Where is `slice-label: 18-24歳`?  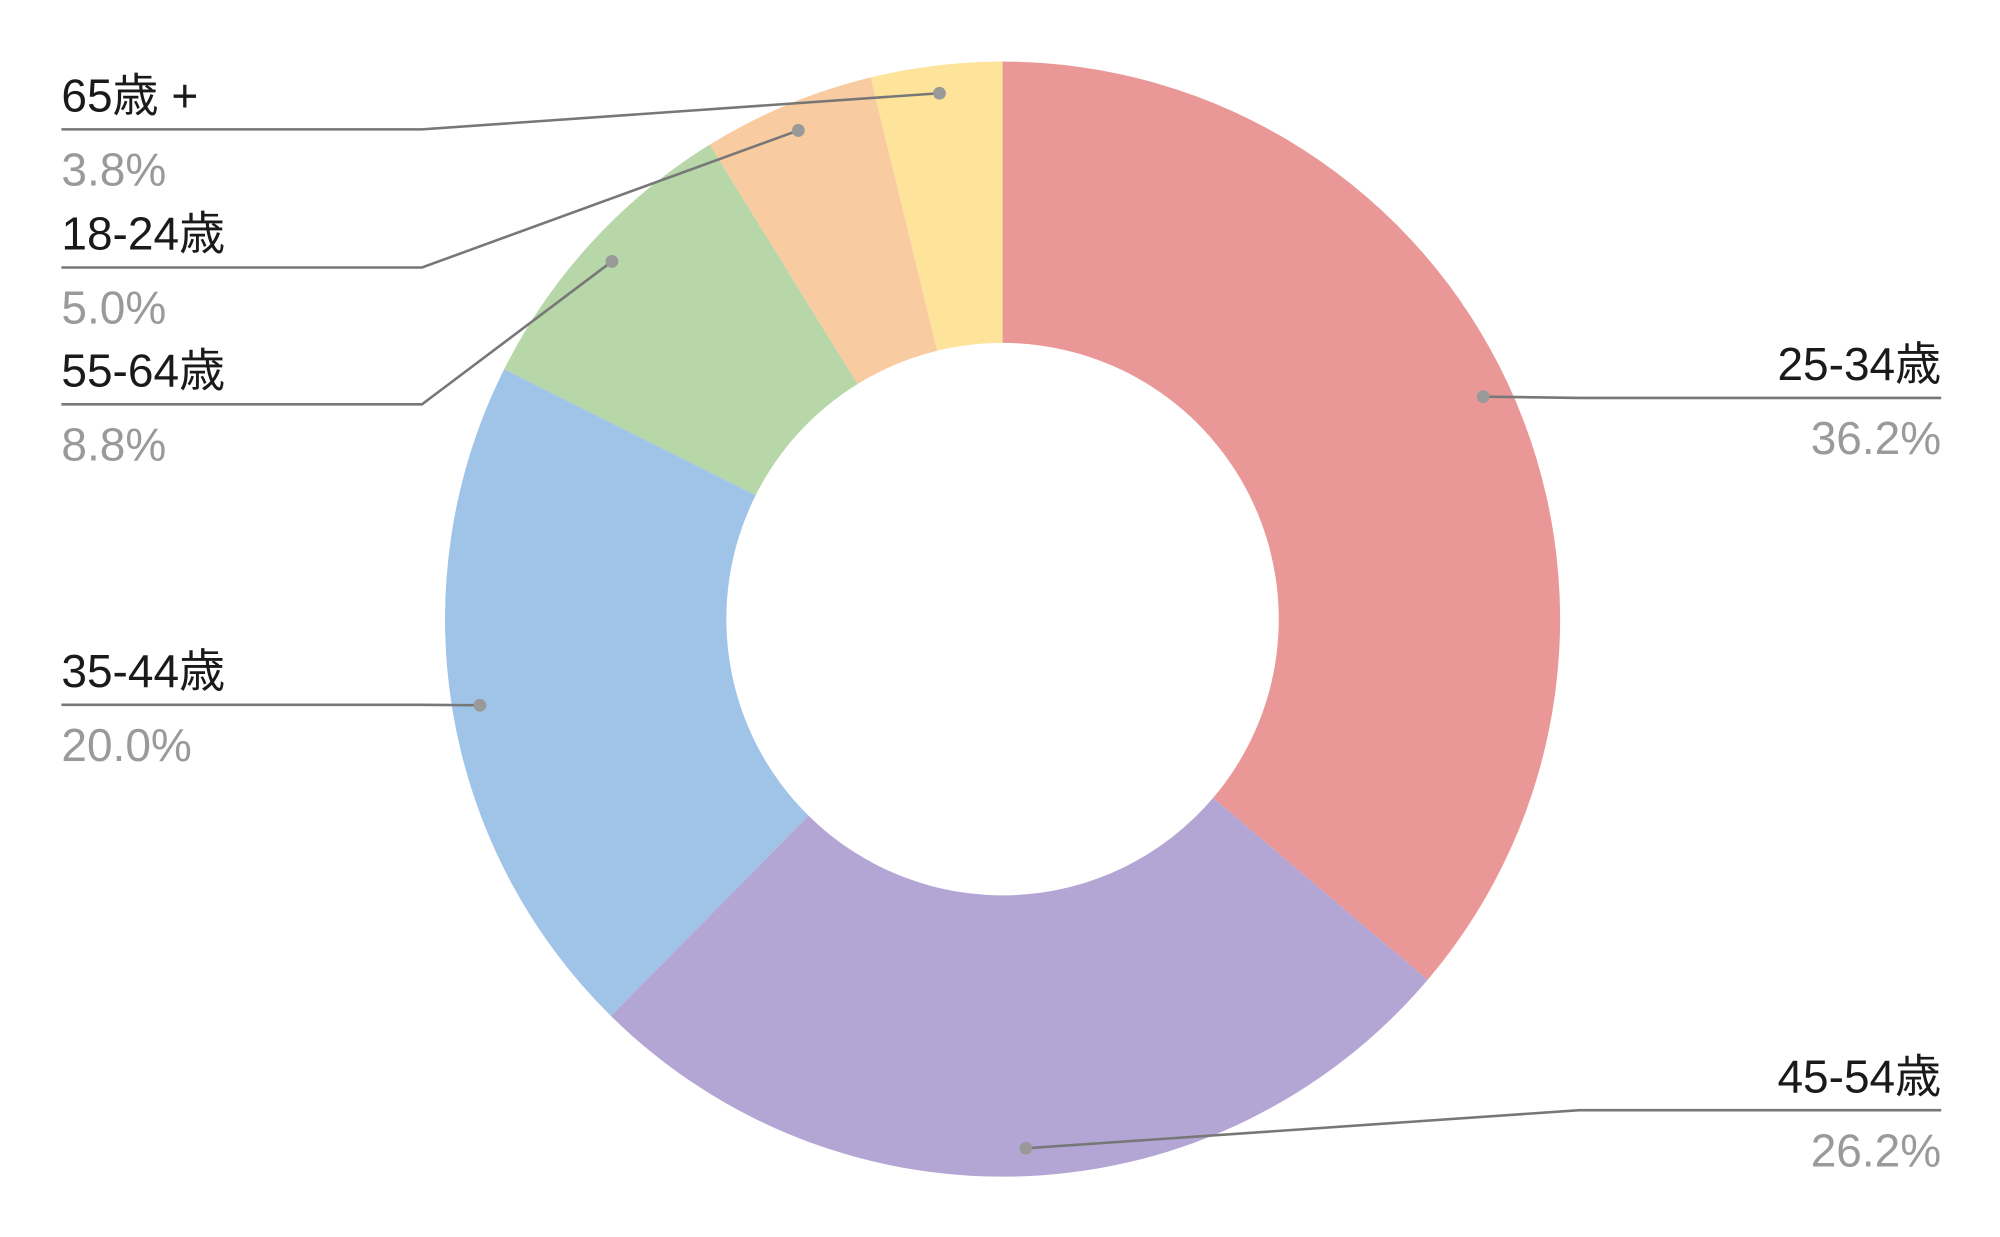
slice-label: 18-24歳 is located at coordinates (143, 234).